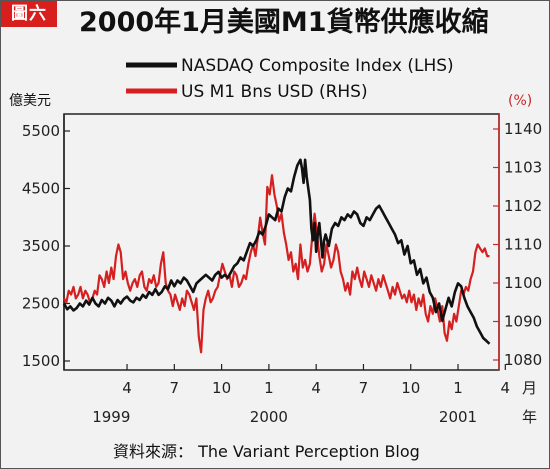  Describe the element at coordinates (274, 92) in the screenshot. I see `legend-label-m1: US M1 Bns USD (RHS)` at that location.